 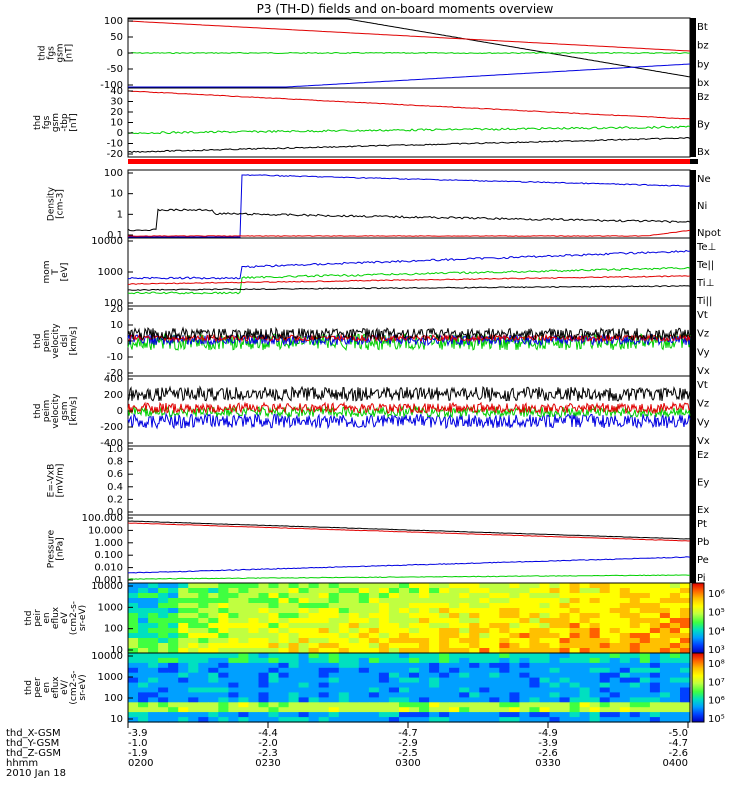 I want to click on y-tick-label: 100, so click(x=113, y=21).